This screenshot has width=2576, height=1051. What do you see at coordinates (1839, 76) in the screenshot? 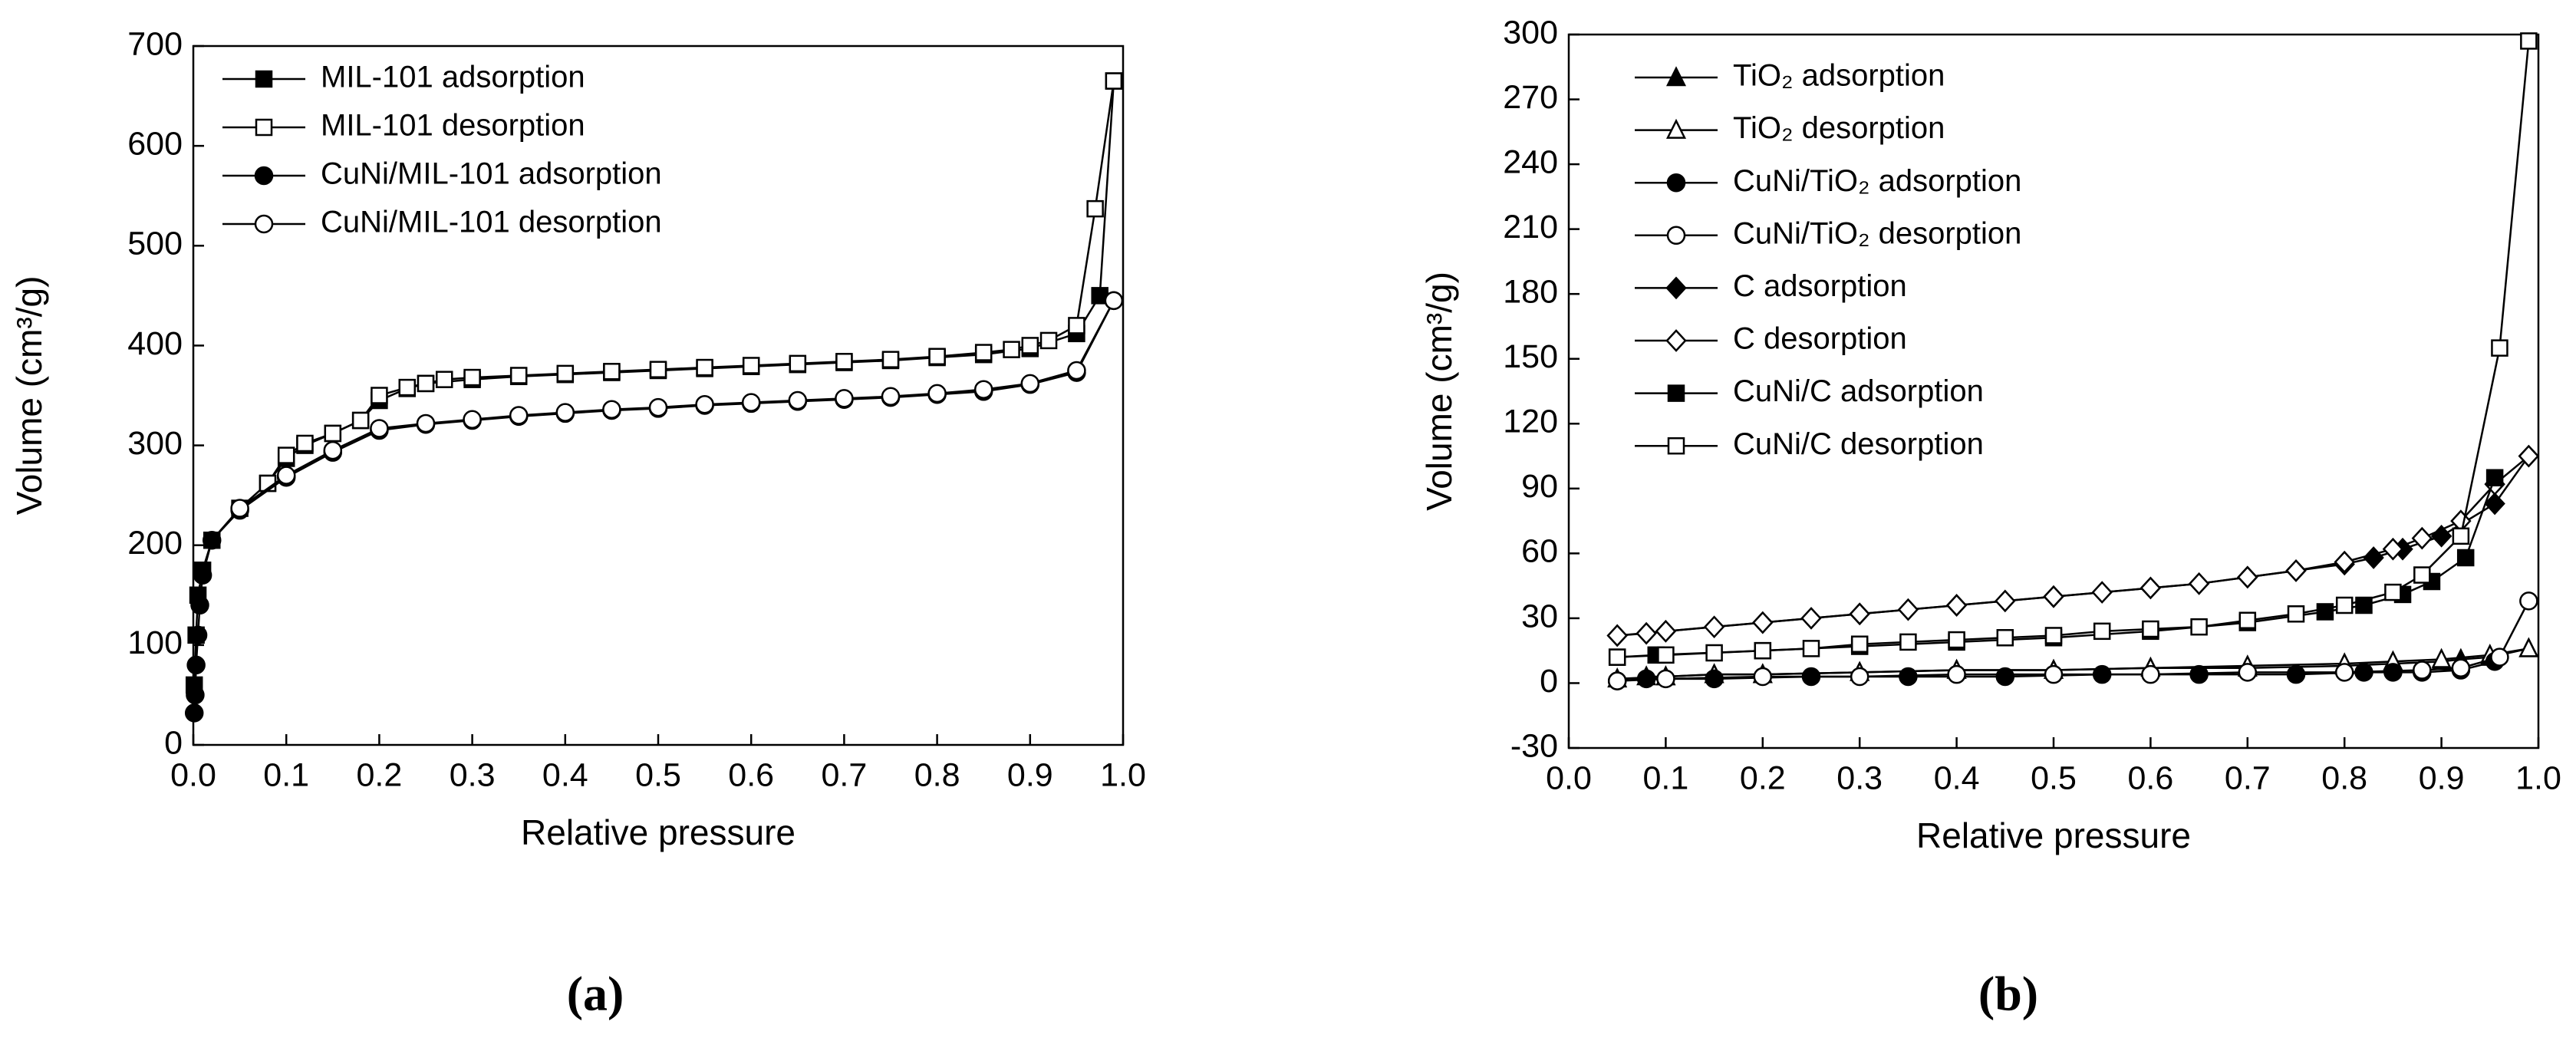
I see `legend-label: TiO₂ adsorption` at bounding box center [1839, 76].